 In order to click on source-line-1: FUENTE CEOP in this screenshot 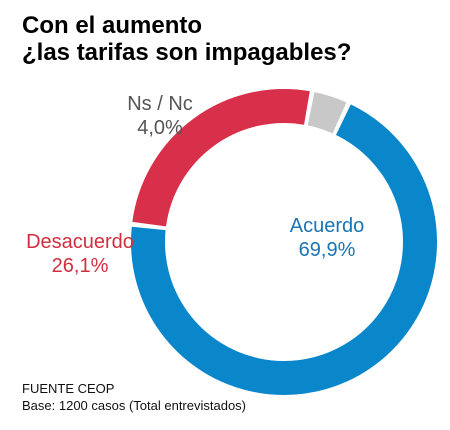, I will do `click(68, 388)`.